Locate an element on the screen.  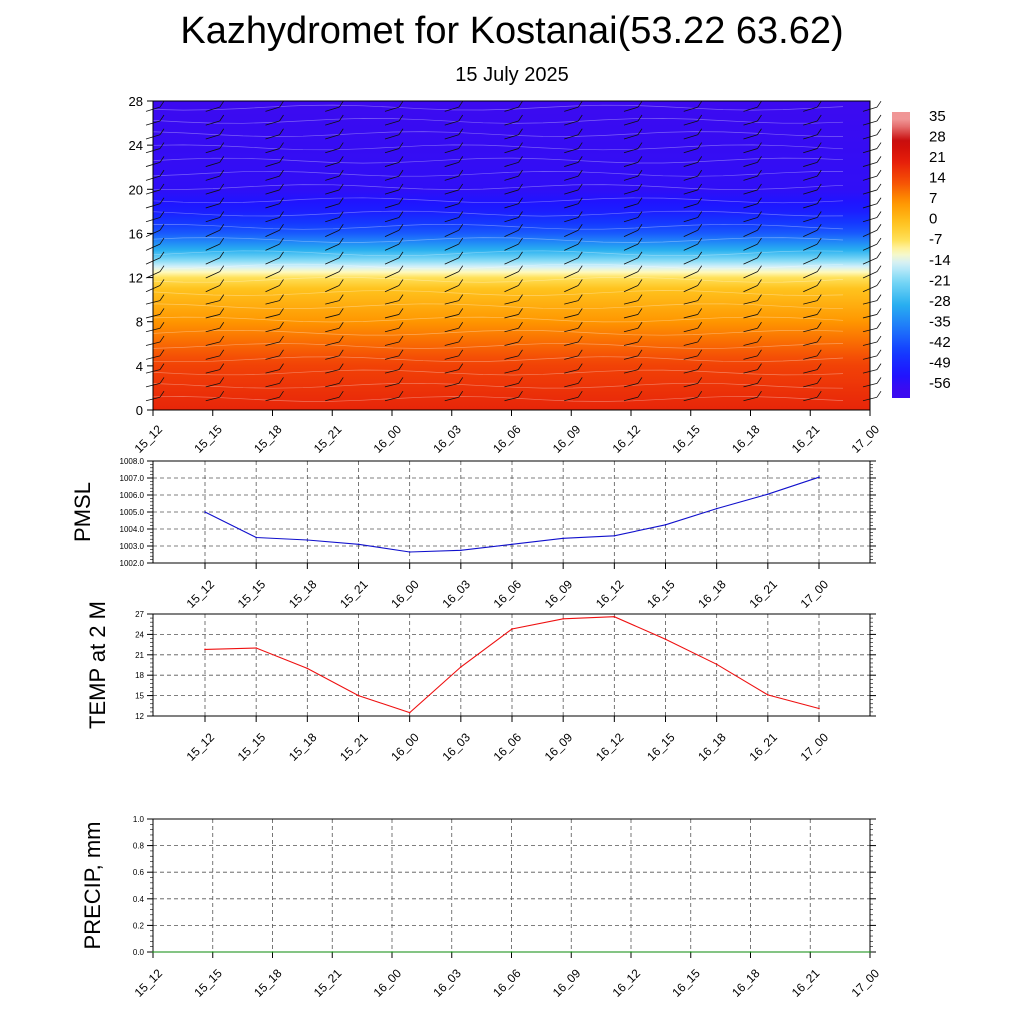
x-tick-label: 15_18 is located at coordinates (303, 594).